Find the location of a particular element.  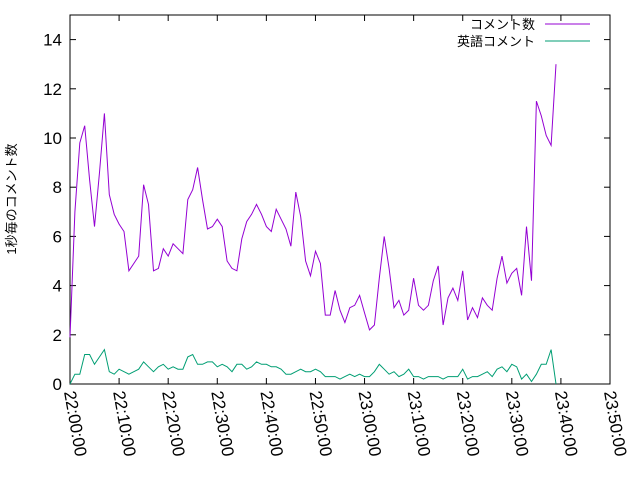

x-tick-label: 22:50:00 is located at coordinates (321, 423).